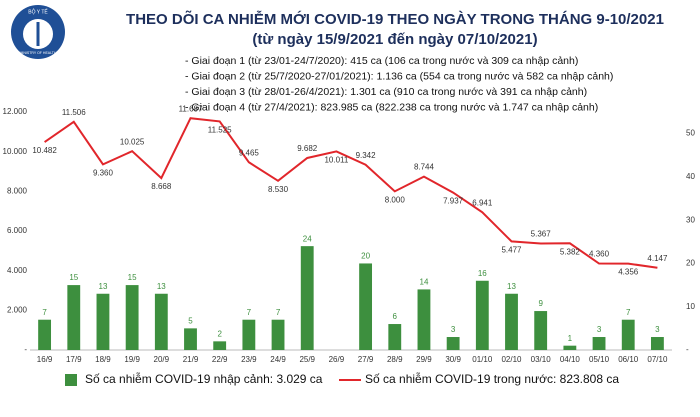  Describe the element at coordinates (395, 199) in the screenshot. I see `line-label: 8.000` at that location.